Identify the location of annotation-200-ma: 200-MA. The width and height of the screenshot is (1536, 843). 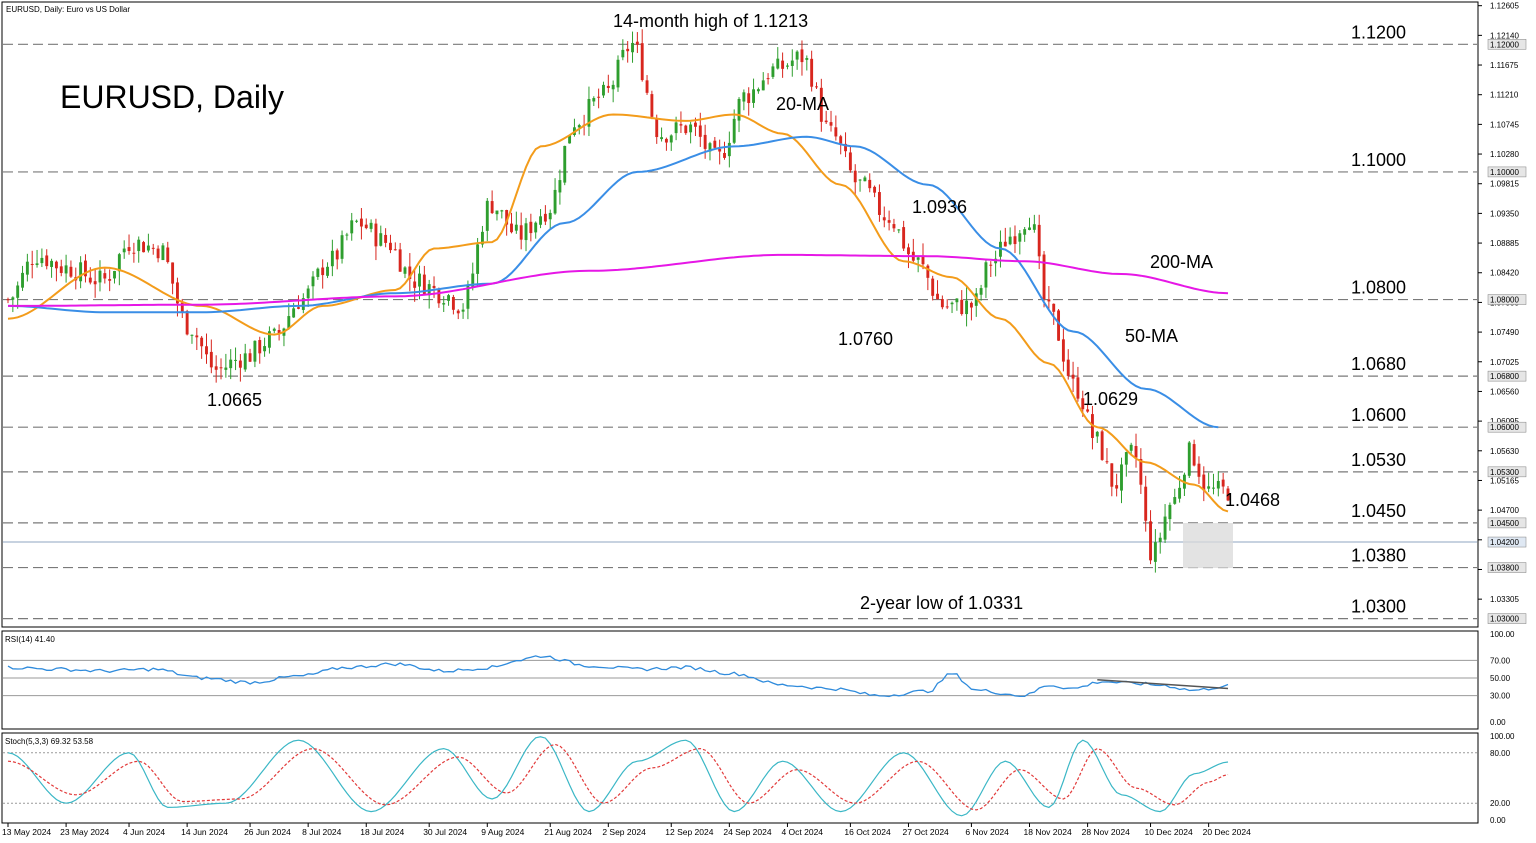
(1181, 262).